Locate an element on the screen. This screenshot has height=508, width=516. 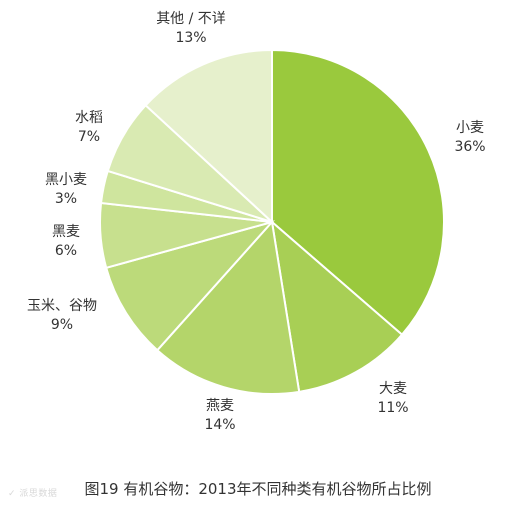
slice-value-label: 13% is located at coordinates (190, 38).